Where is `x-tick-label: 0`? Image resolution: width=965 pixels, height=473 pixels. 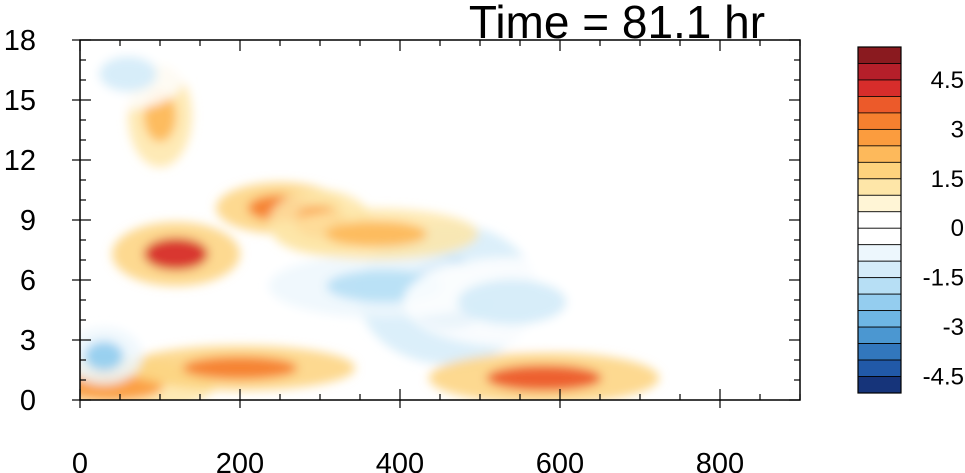
x-tick-label: 0 is located at coordinates (80, 460).